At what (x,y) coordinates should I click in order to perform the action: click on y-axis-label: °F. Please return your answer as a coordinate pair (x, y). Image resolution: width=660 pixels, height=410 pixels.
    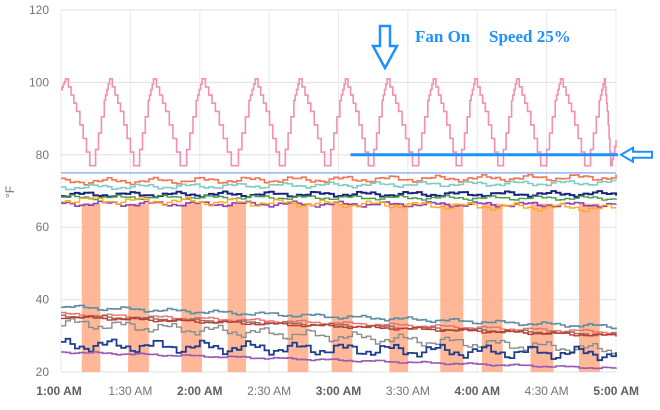
    Looking at the image, I should click on (10, 192).